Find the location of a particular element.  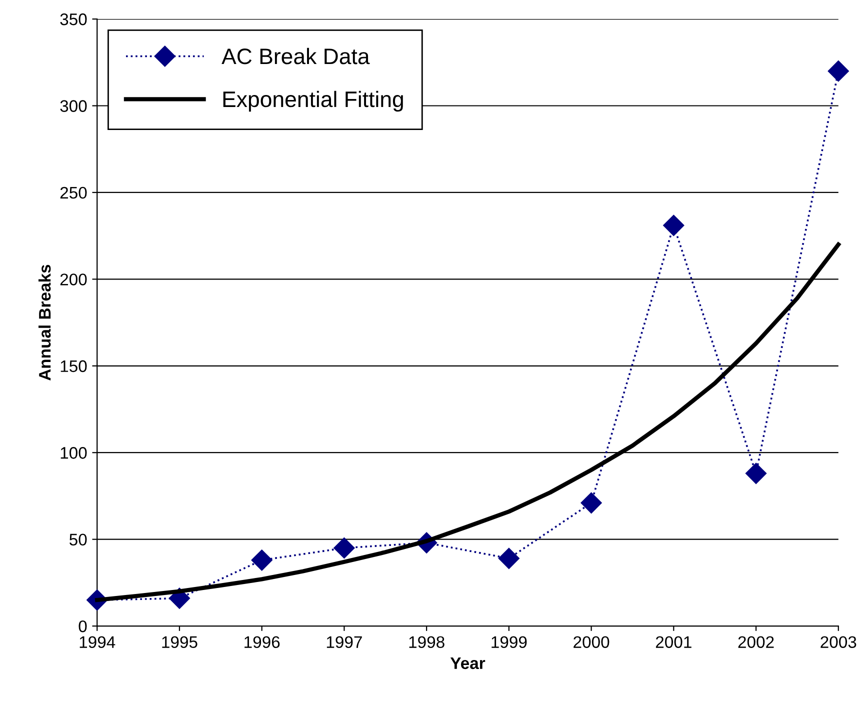

y-tick-label: 300 is located at coordinates (73, 106).